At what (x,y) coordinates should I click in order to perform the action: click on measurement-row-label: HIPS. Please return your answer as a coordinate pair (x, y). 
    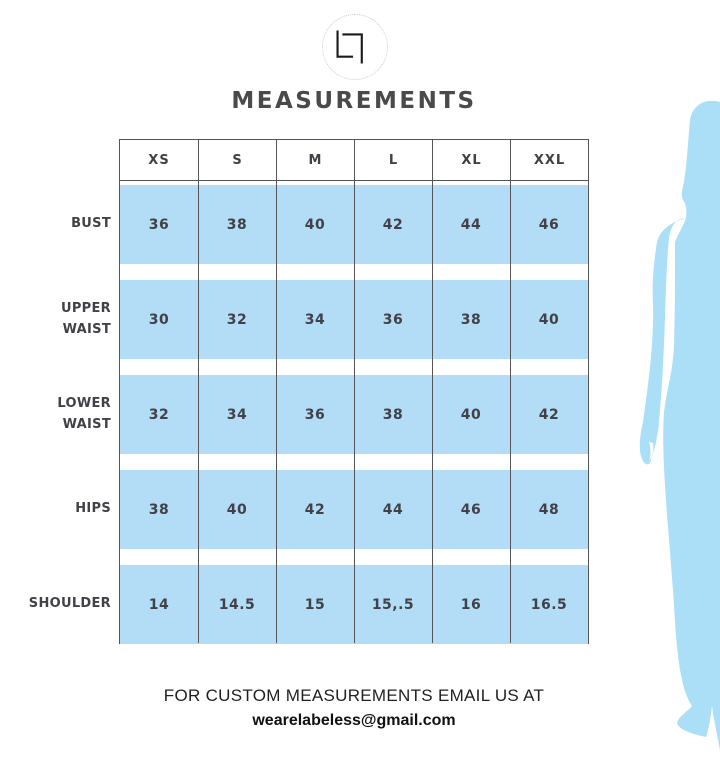
    Looking at the image, I should click on (93, 509).